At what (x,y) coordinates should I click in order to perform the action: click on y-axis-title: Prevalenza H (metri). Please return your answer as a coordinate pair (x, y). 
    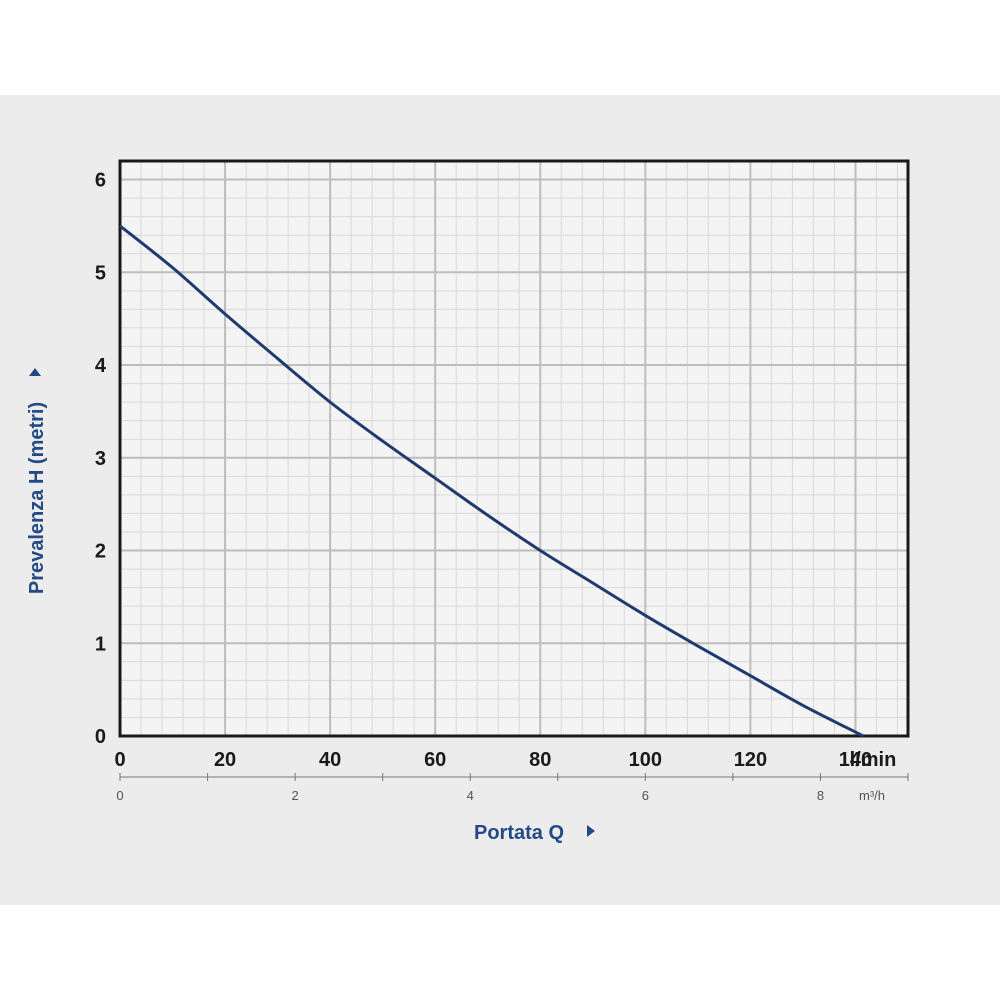
    Looking at the image, I should click on (37, 498).